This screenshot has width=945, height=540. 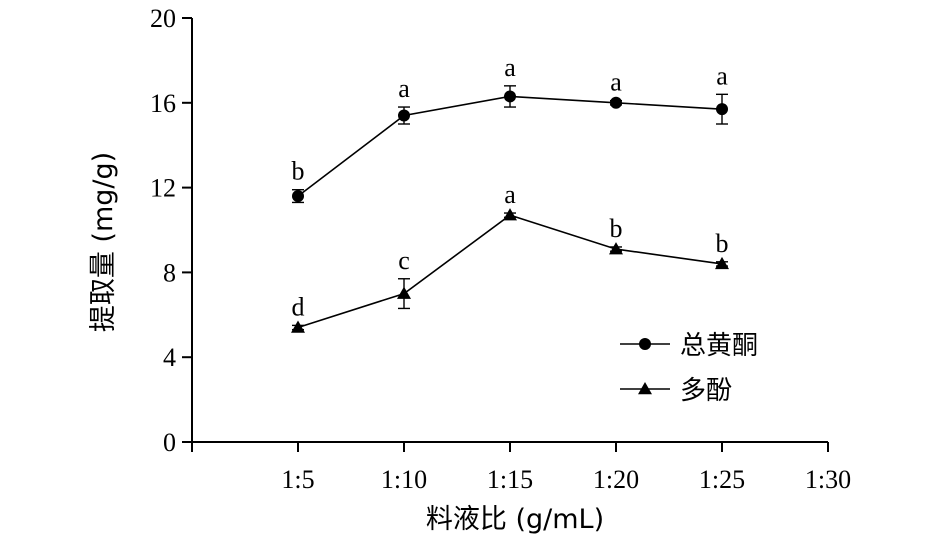 I want to click on legend-label: 总黄酮, so click(x=719, y=346).